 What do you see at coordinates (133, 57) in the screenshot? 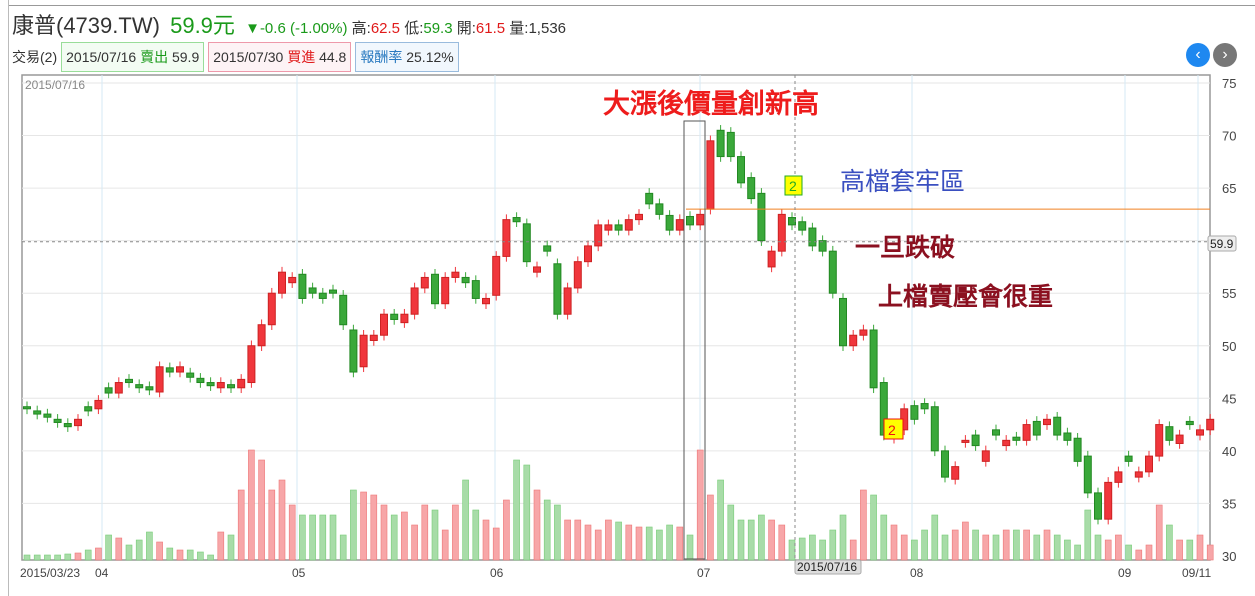
I see `sell-trade-tag: 2015/07/16 賣出 59.9` at bounding box center [133, 57].